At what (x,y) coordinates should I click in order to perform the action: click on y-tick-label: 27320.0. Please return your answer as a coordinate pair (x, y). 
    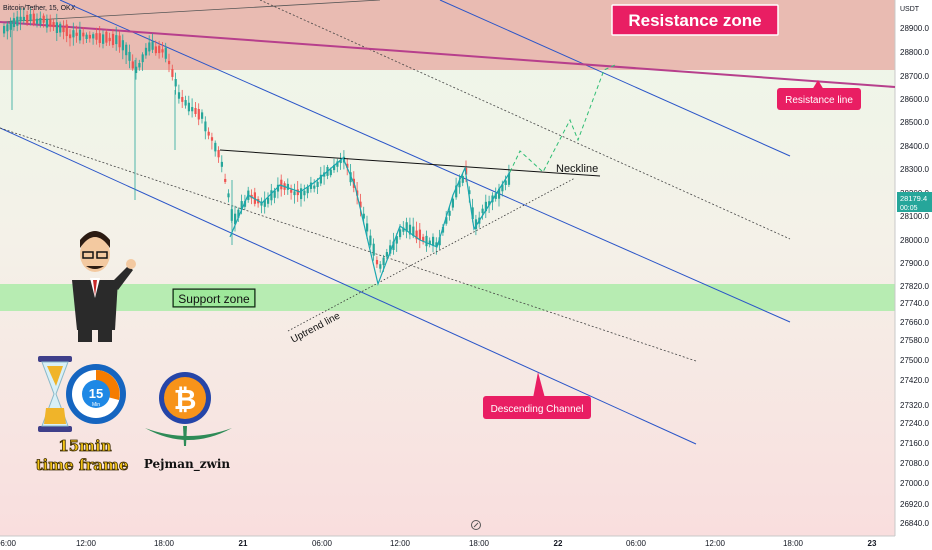
    Looking at the image, I should click on (914, 405).